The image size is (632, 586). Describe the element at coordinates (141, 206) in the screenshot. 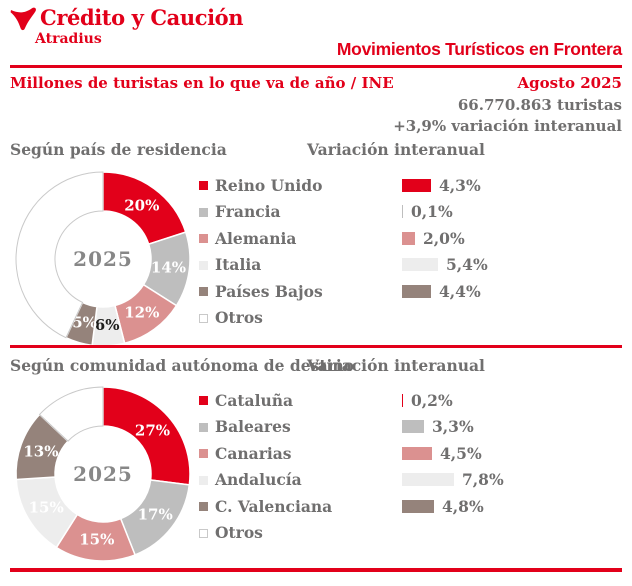

I see `slice-value-label: 20%` at that location.